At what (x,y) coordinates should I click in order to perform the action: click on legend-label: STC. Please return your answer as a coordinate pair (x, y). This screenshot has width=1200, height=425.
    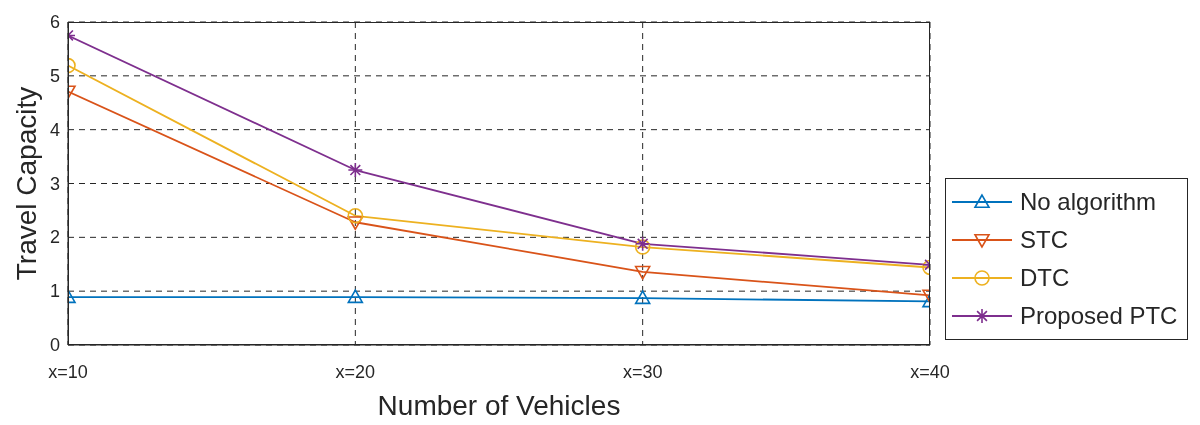
    Looking at the image, I should click on (1044, 240).